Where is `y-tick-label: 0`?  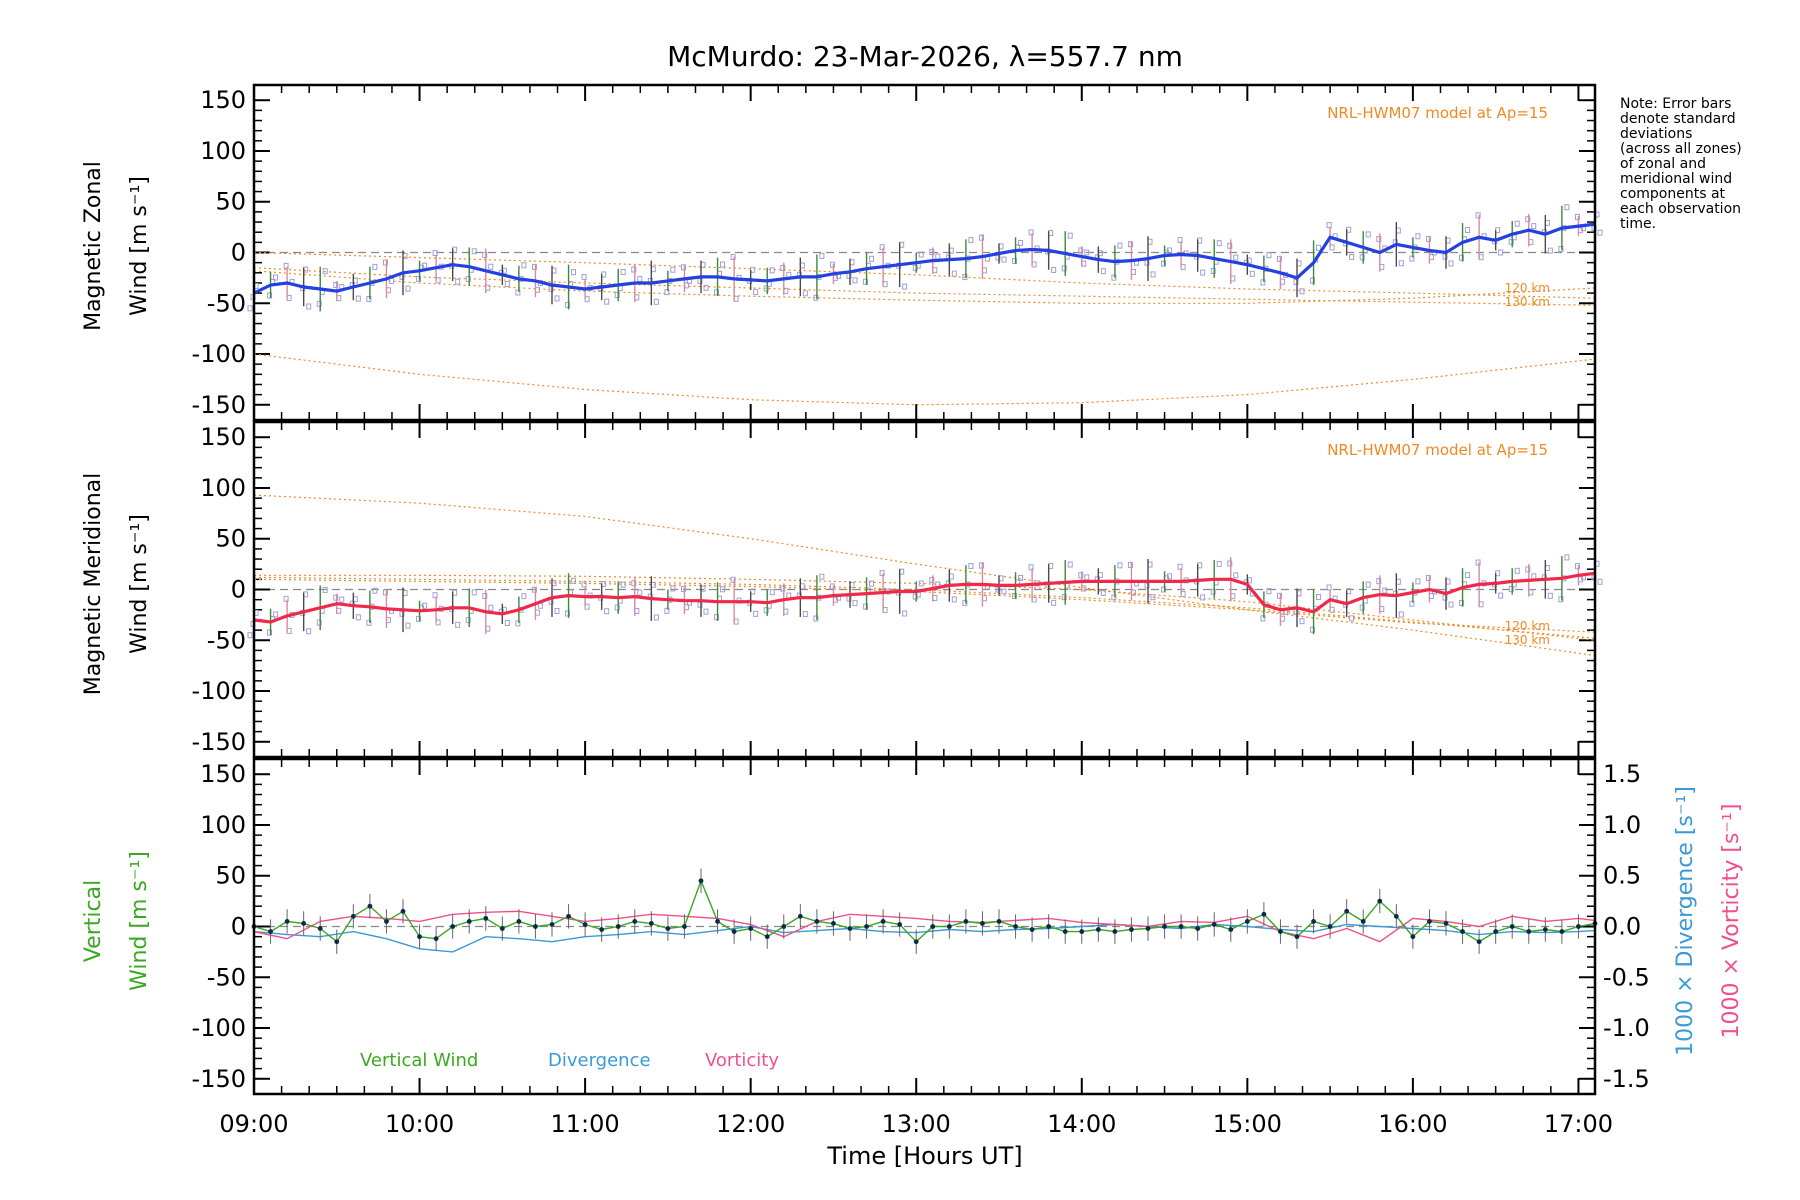 y-tick-label: 0 is located at coordinates (238, 590).